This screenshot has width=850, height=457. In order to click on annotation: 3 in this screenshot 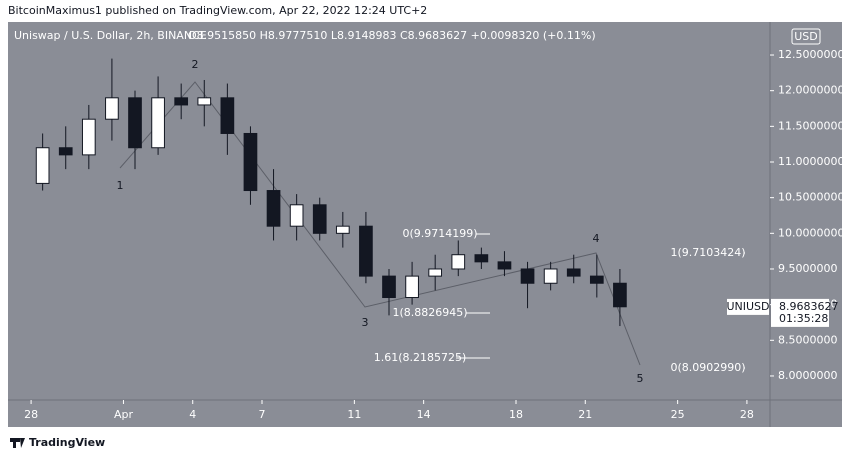, I will do `click(365, 322)`.